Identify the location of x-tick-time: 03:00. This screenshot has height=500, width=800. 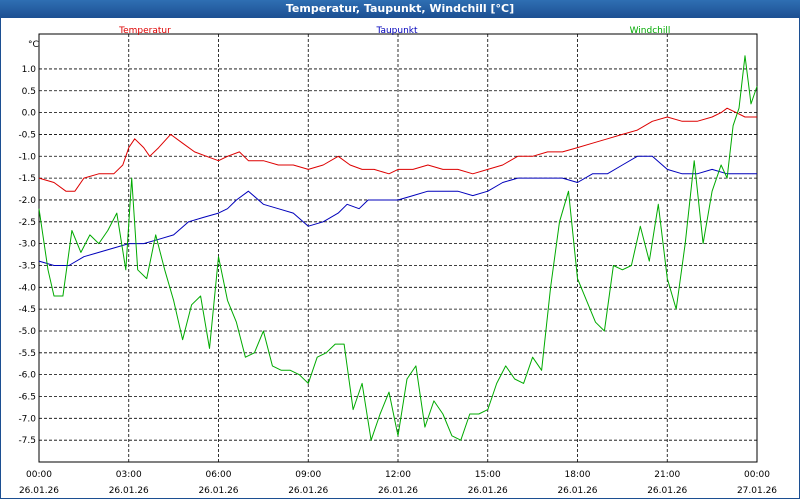
(129, 475).